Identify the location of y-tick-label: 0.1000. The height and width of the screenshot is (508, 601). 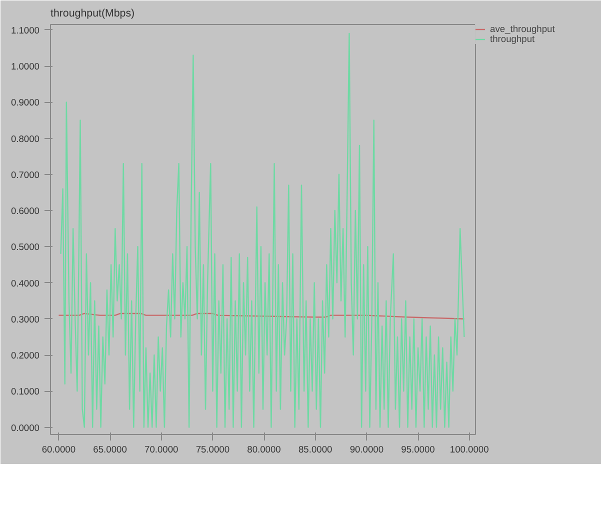
(25, 391).